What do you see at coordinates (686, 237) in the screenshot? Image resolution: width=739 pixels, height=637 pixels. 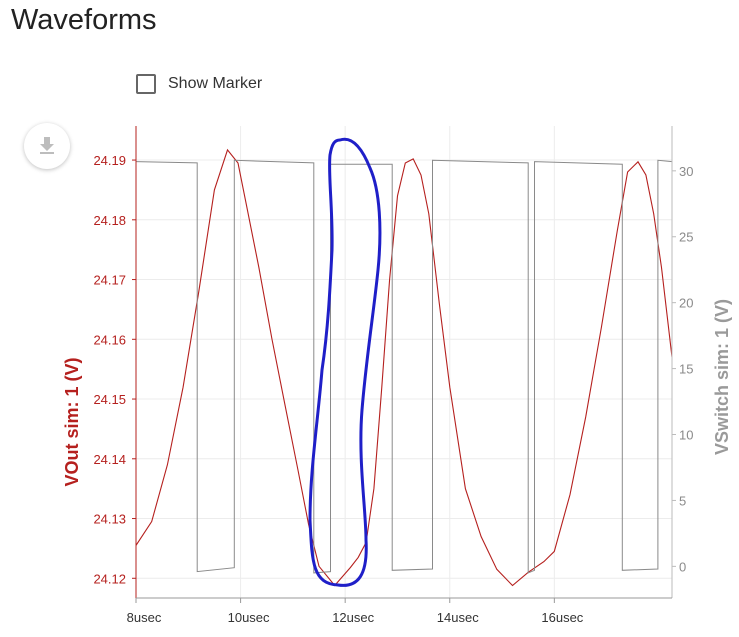 I see `right-tick-label: 25` at bounding box center [686, 237].